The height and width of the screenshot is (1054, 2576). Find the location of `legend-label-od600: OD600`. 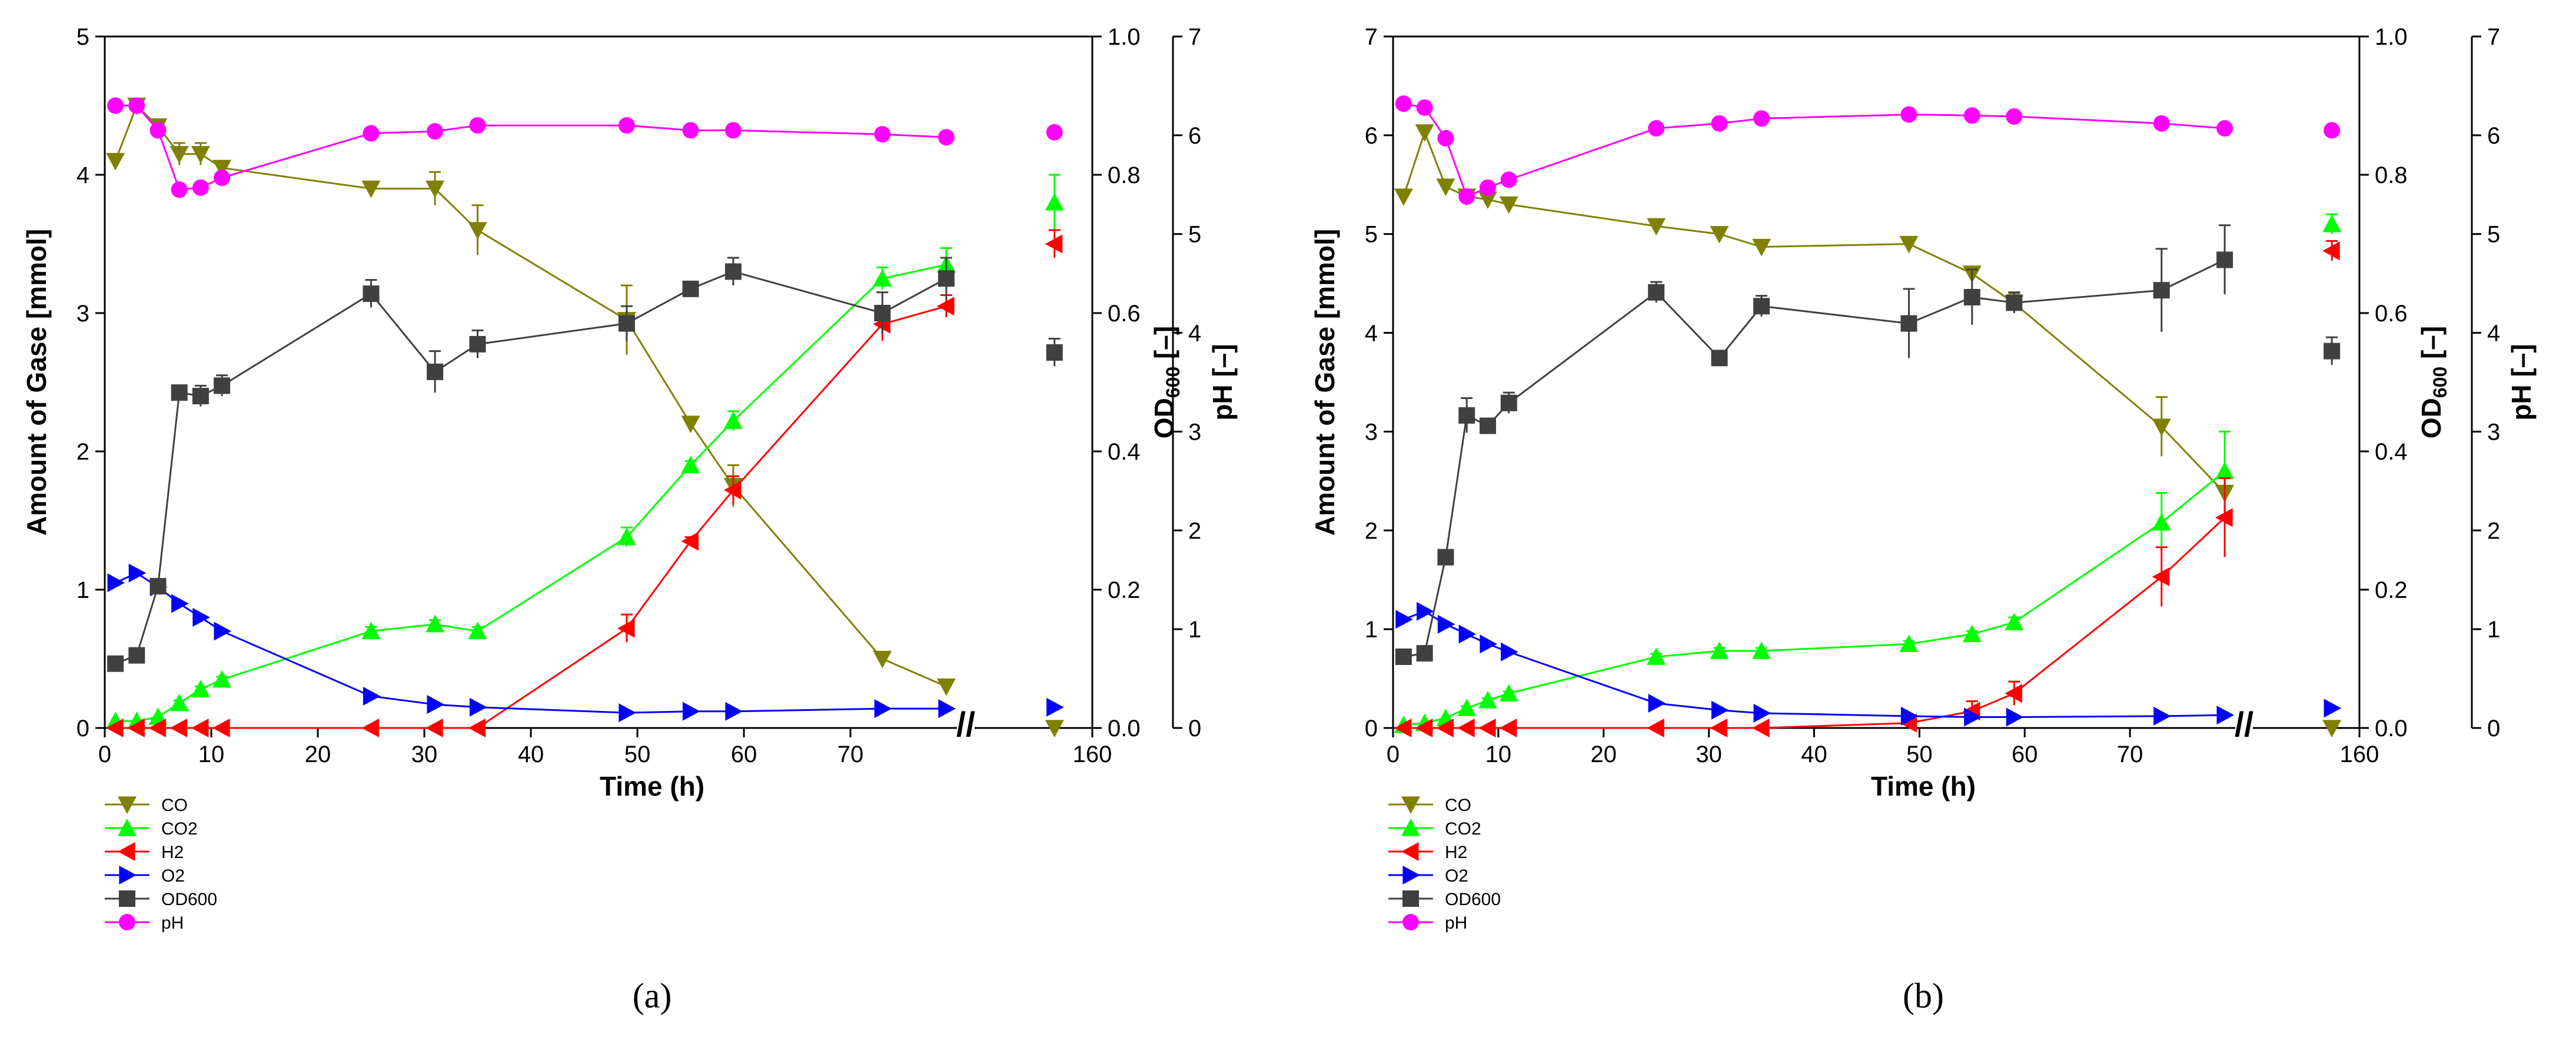

legend-label-od600: OD600 is located at coordinates (189, 899).